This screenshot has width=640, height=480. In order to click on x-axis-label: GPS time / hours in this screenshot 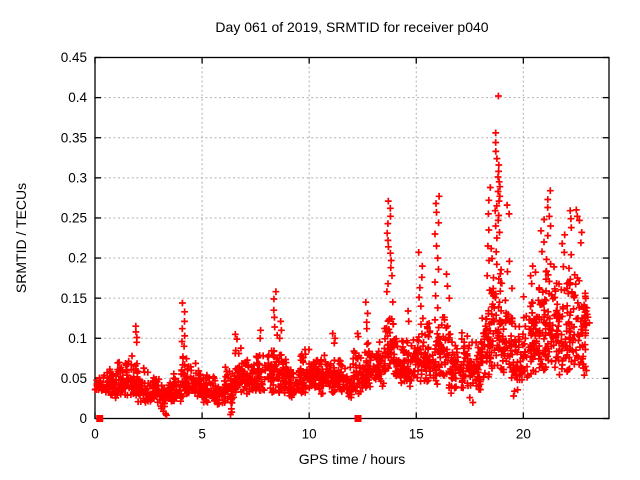, I will do `click(352, 459)`.